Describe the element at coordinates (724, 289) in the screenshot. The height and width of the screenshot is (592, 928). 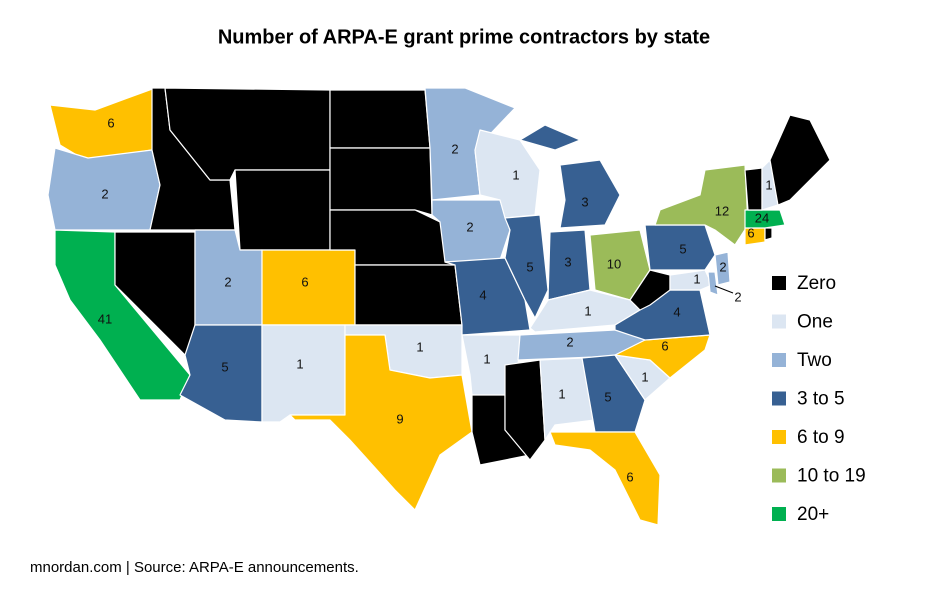
I see `leader-line` at that location.